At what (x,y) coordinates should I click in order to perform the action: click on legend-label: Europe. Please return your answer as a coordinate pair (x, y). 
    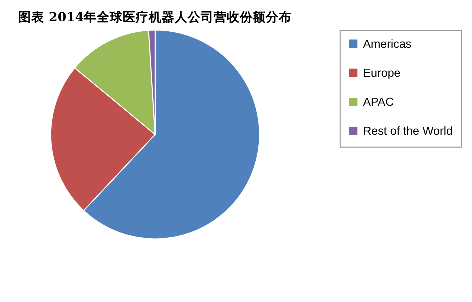
    Looking at the image, I should click on (382, 73).